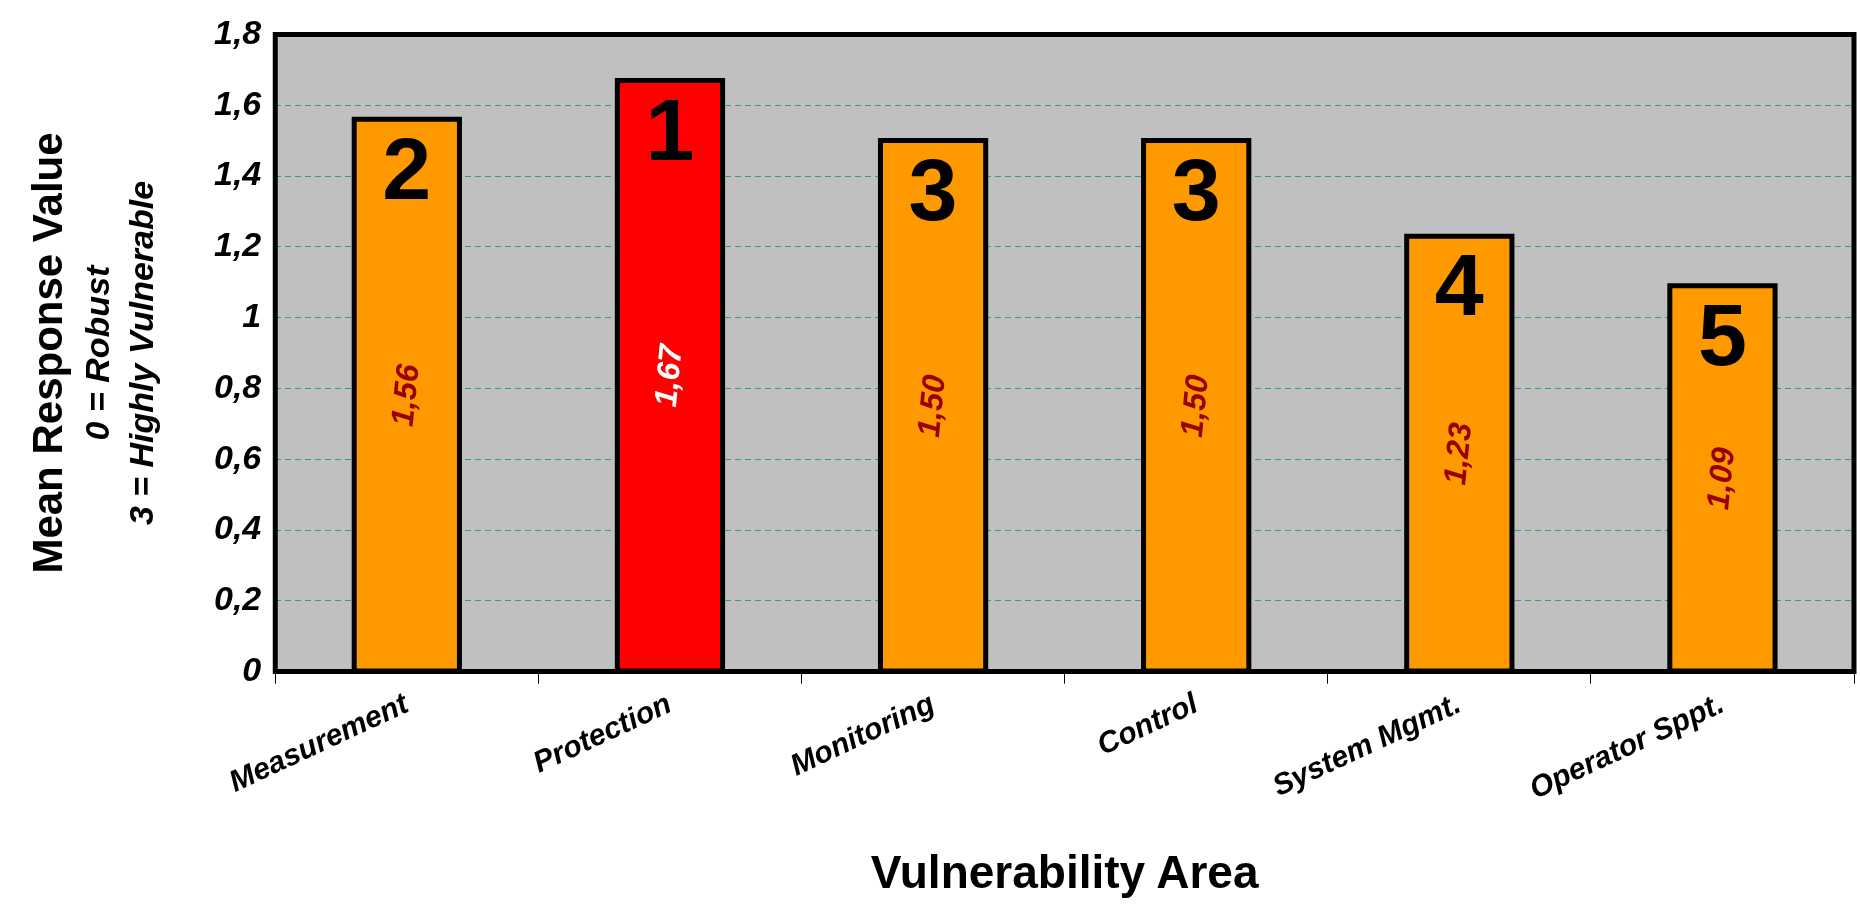 Image resolution: width=1860 pixels, height=906 pixels. I want to click on annotation: 1, so click(670, 129).